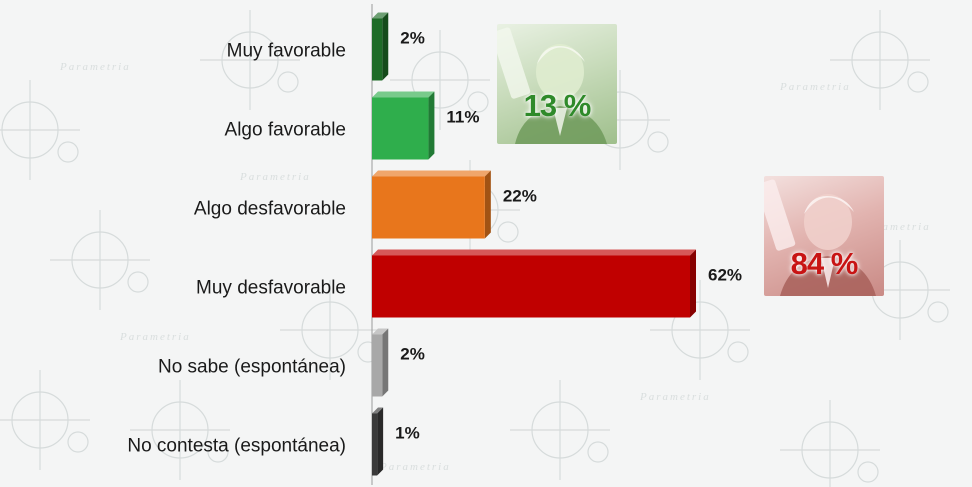  Describe the element at coordinates (285, 130) in the screenshot. I see `category-label: Algo favorable` at that location.